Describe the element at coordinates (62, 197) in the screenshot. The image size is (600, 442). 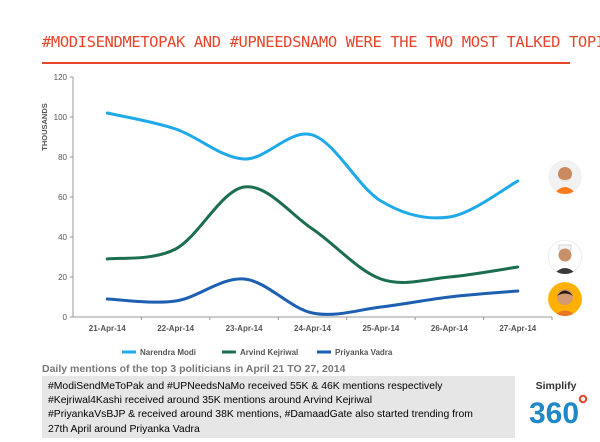
I see `y-tick-label: 60` at that location.